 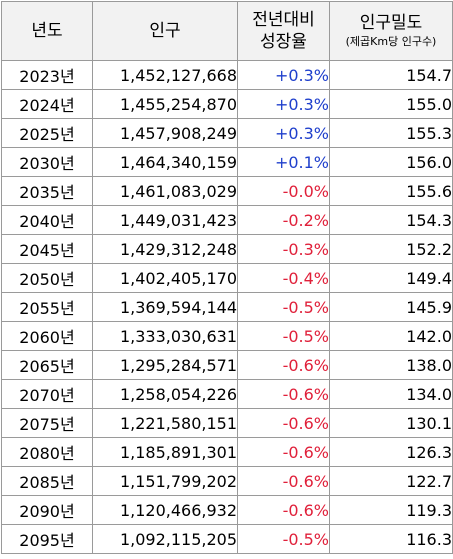 What do you see at coordinates (391, 365) in the screenshot?
I see `cell-density: 138.0` at bounding box center [391, 365].